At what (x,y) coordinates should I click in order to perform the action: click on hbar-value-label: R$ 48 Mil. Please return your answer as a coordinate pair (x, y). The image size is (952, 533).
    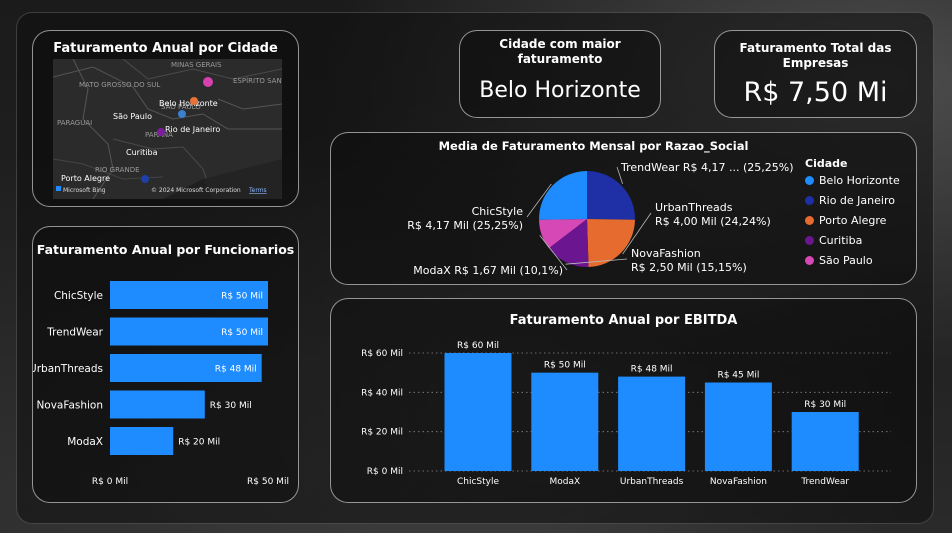
    Looking at the image, I should click on (236, 370).